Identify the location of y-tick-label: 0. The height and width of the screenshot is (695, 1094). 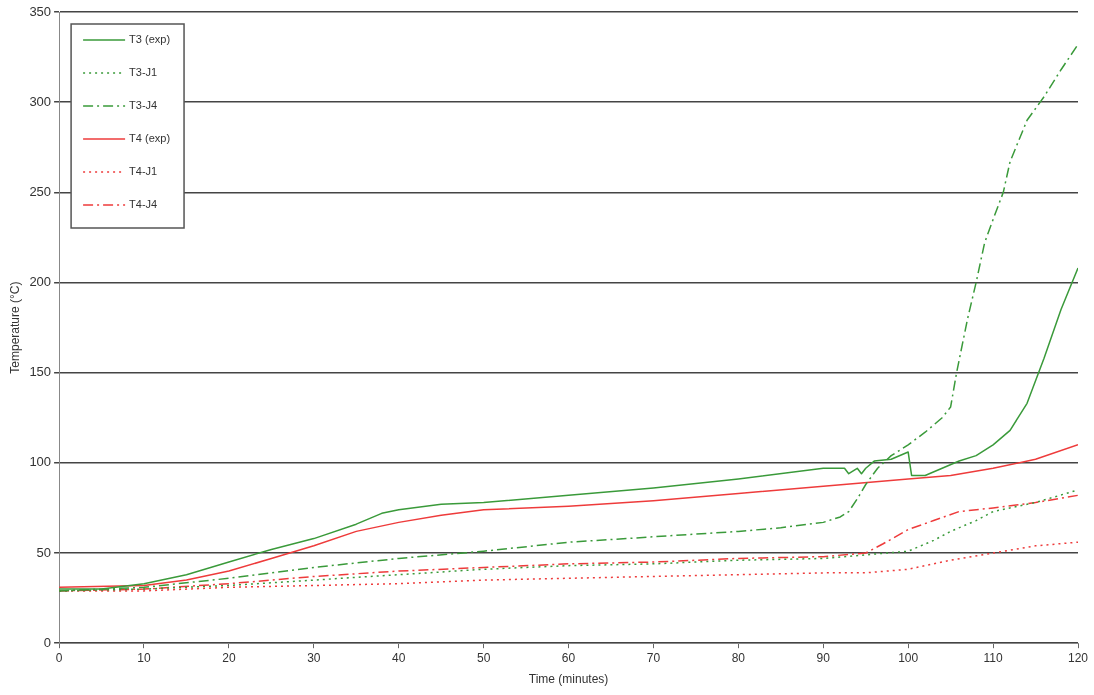
(47, 642).